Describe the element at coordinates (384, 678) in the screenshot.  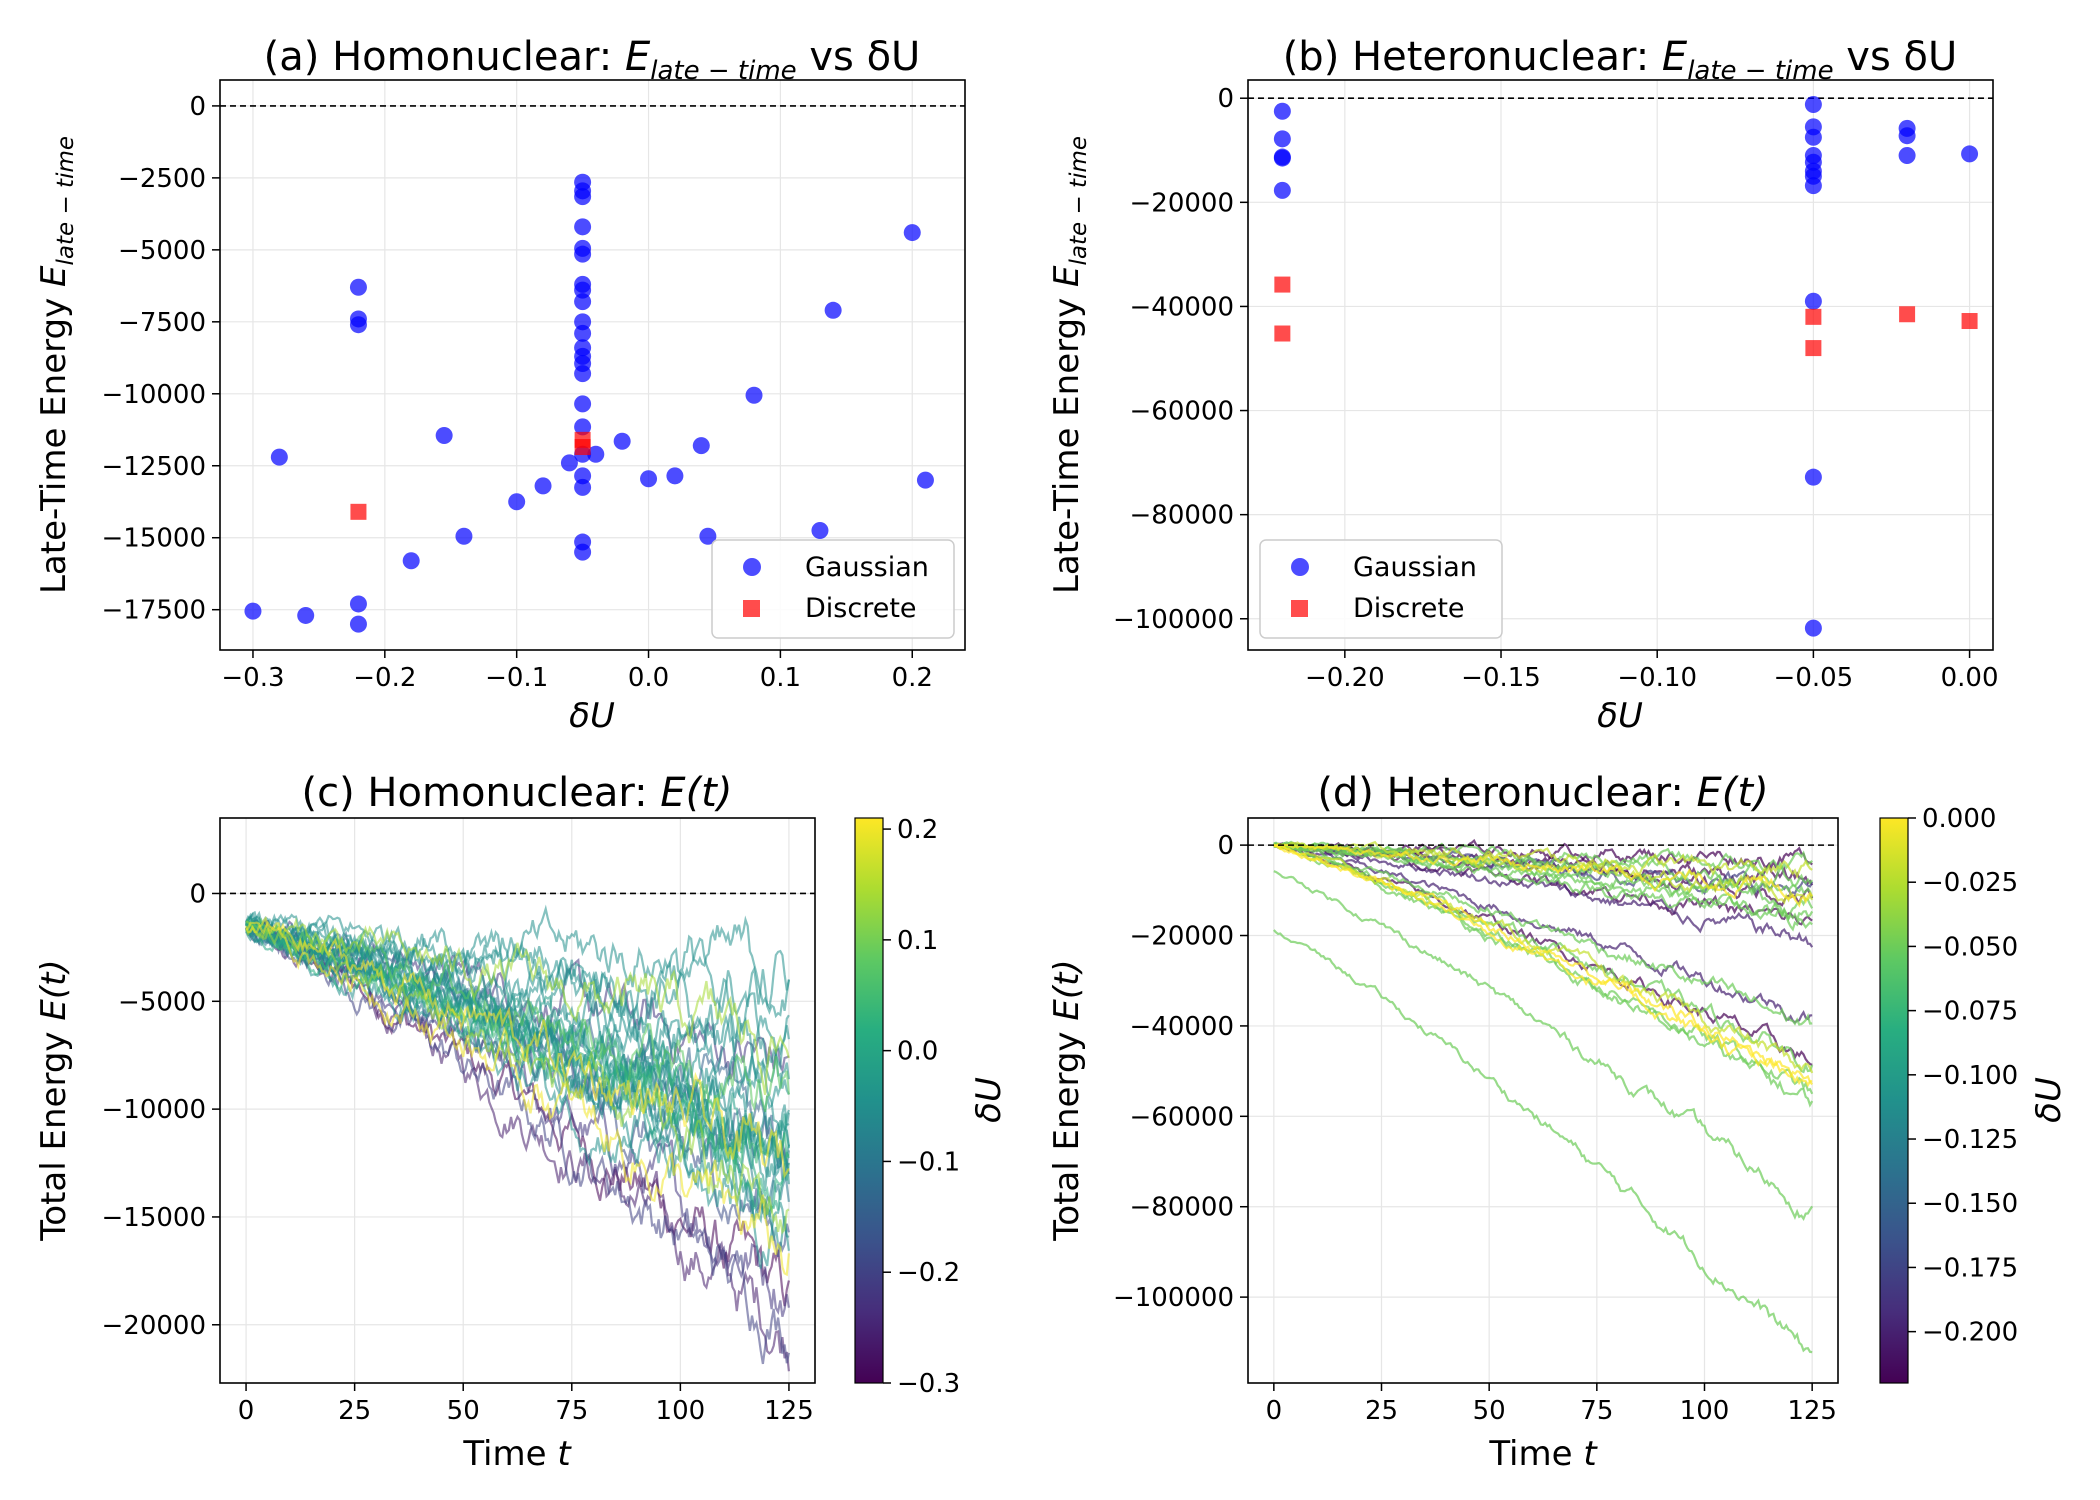
I see `x-tick-label: −0.2` at that location.